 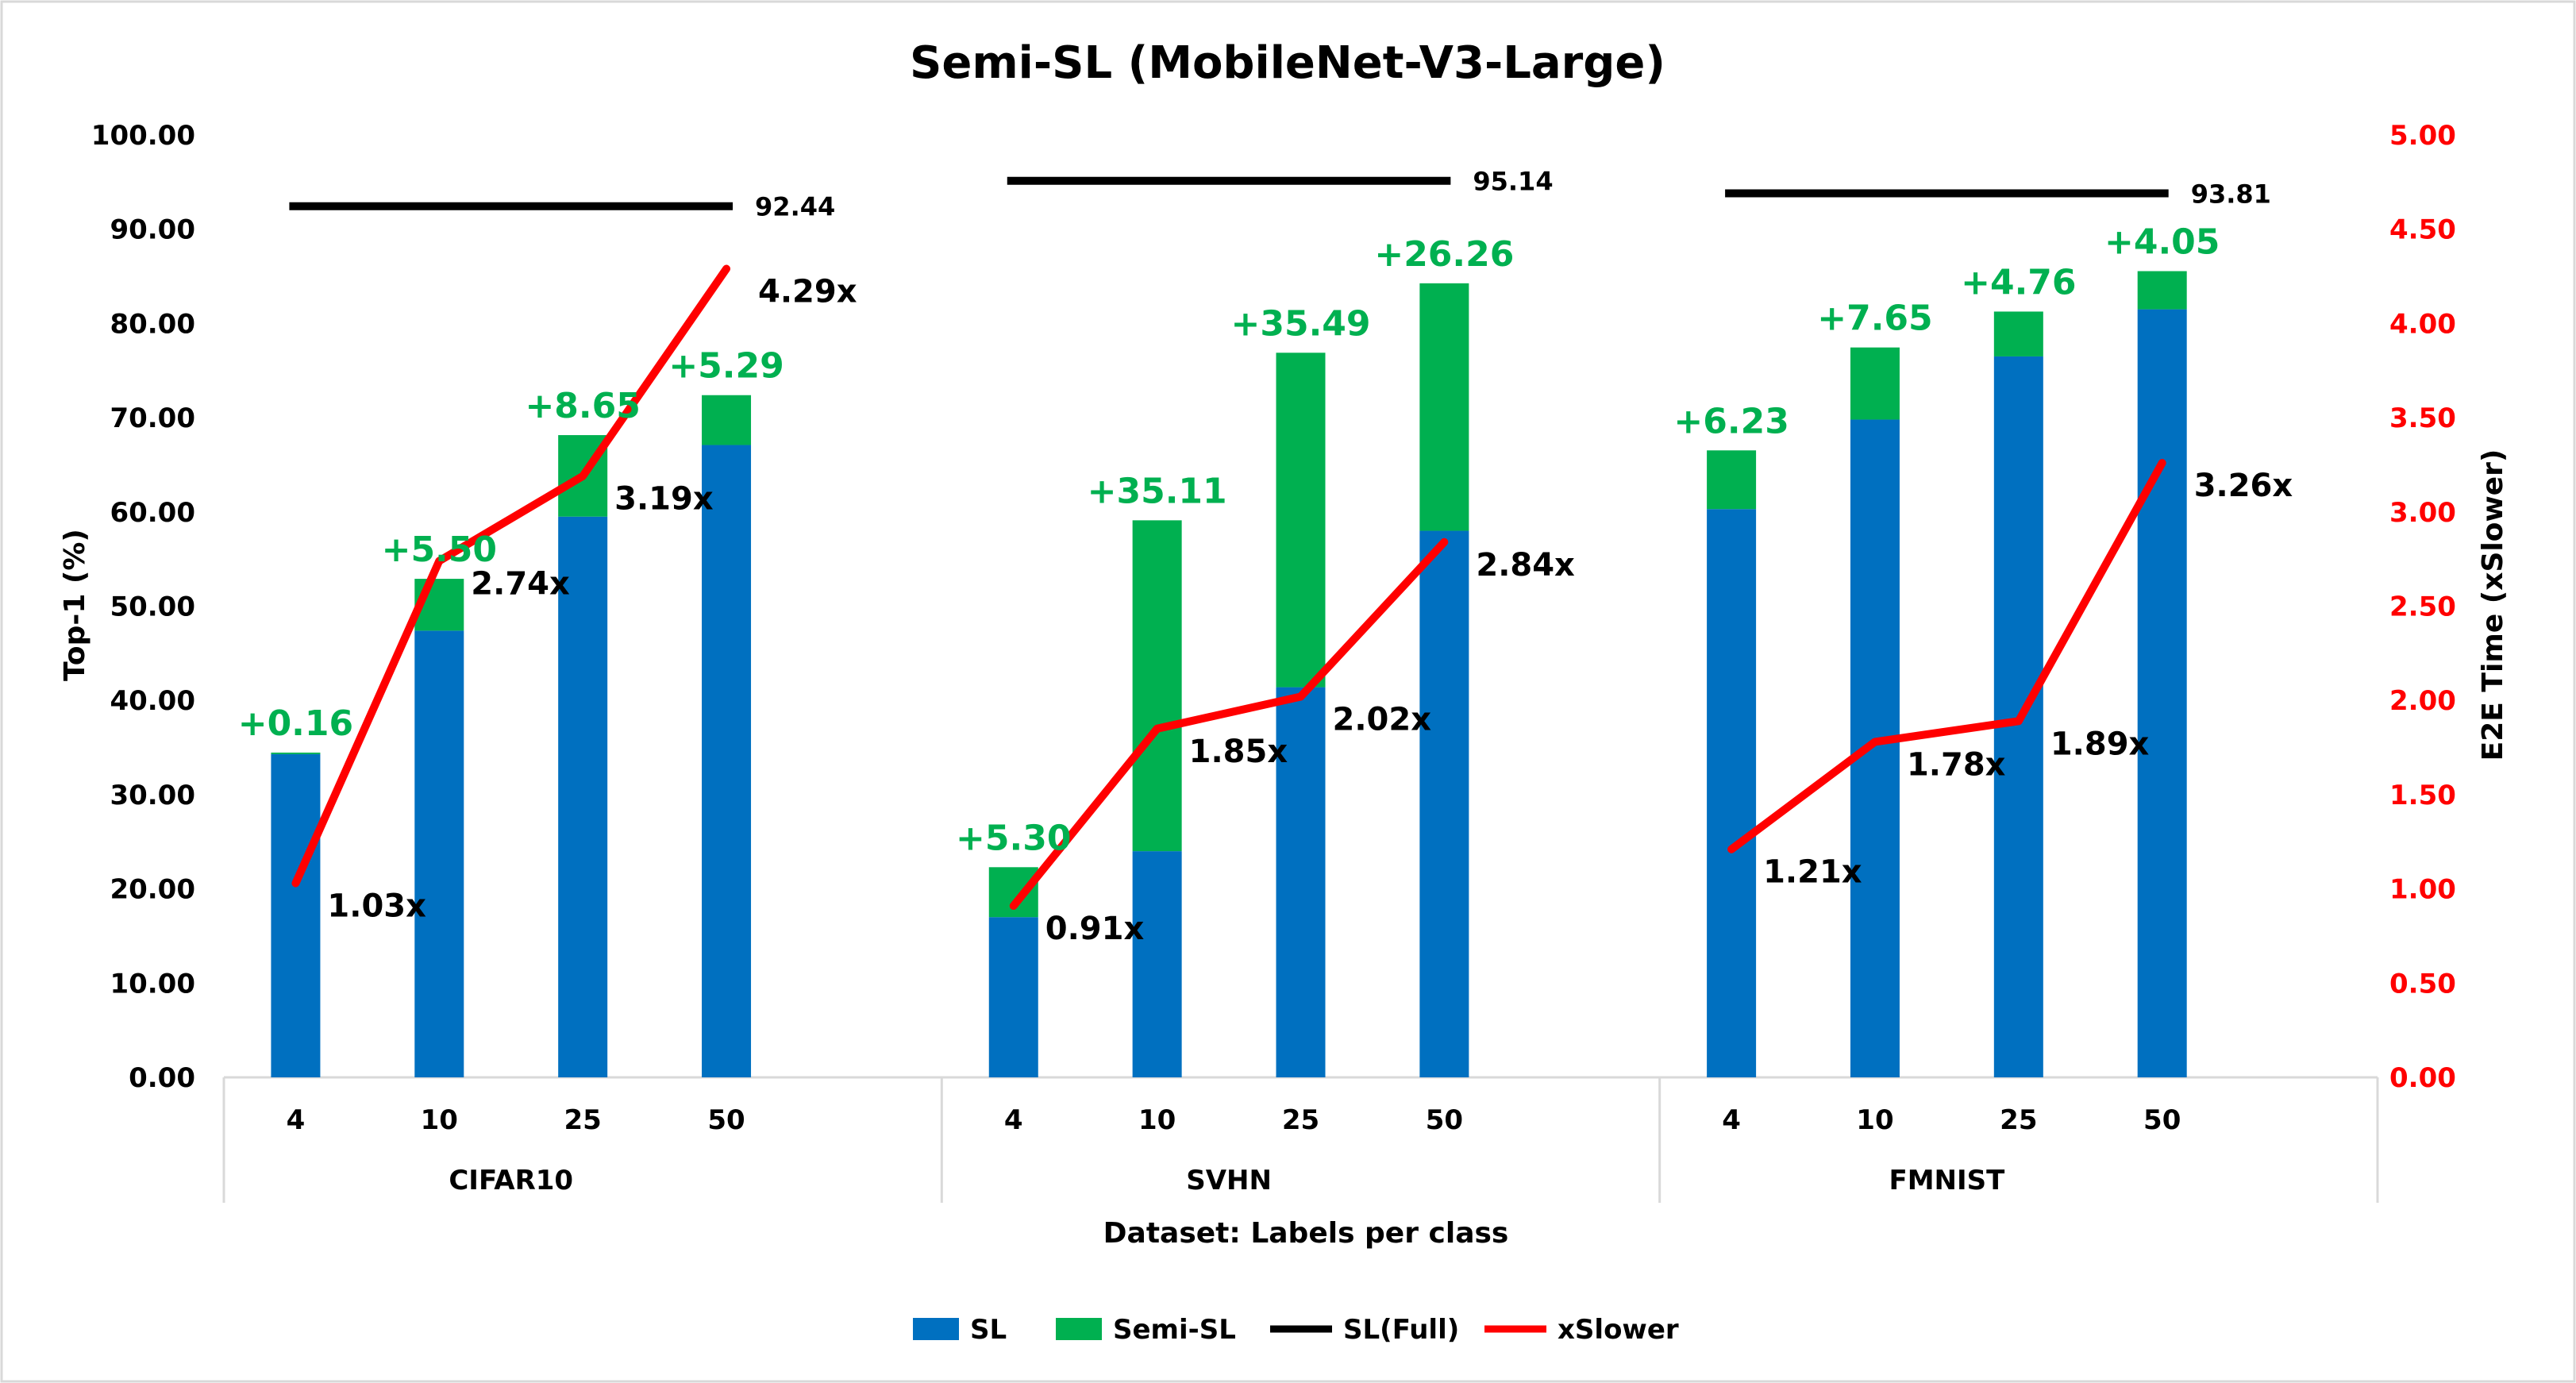 What do you see at coordinates (1618, 1330) in the screenshot?
I see `legend-label: xSlower` at bounding box center [1618, 1330].